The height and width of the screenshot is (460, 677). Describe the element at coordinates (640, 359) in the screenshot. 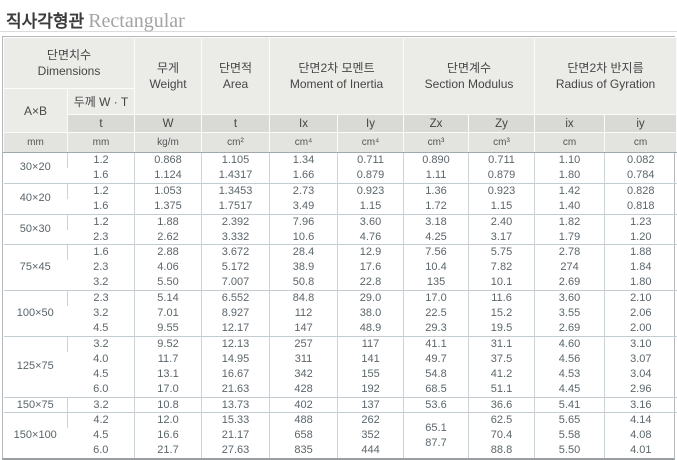

I see `table-cell: 3.07` at that location.